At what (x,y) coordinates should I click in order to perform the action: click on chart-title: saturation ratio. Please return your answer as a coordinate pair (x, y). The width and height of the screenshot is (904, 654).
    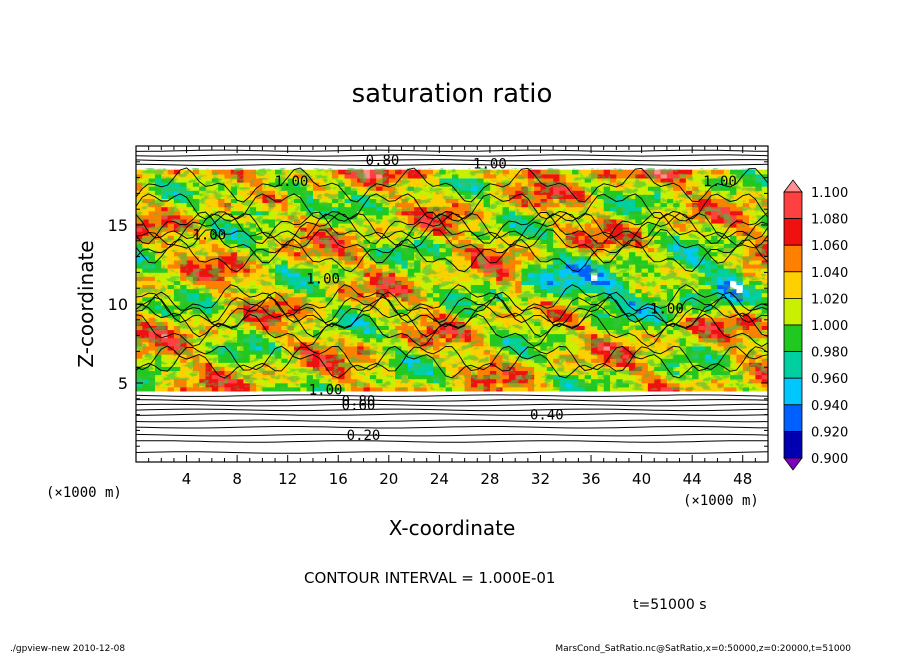
    Looking at the image, I should click on (452, 94).